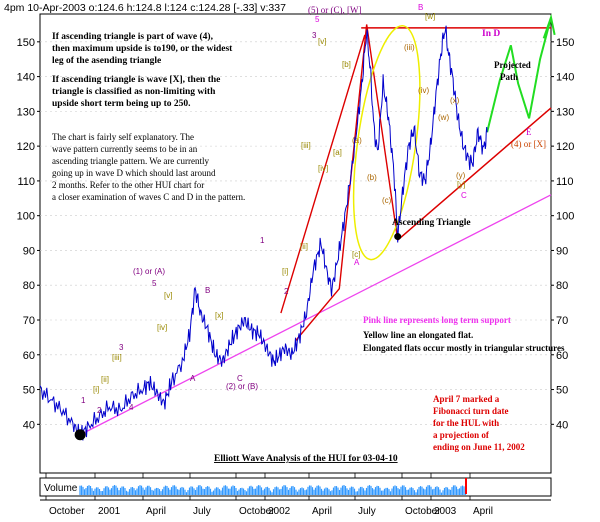 The image size is (600, 522). I want to click on april-note-line4: a projection of, so click(461, 435).